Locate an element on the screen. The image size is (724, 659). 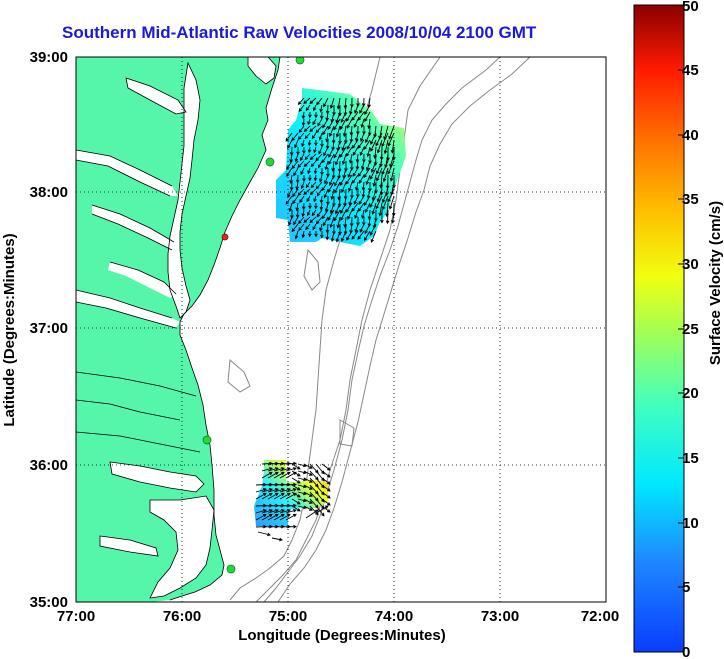
colorbar-tick-label: 45 is located at coordinates (690, 70).